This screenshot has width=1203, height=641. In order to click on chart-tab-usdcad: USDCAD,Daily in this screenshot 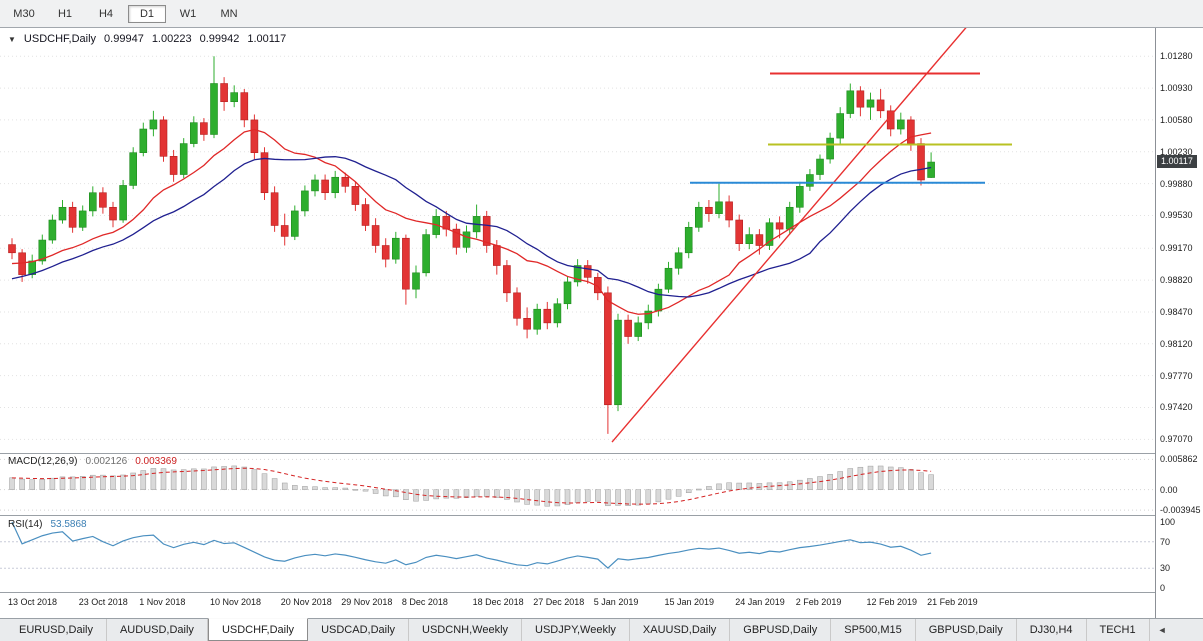, I will do `click(359, 630)`.